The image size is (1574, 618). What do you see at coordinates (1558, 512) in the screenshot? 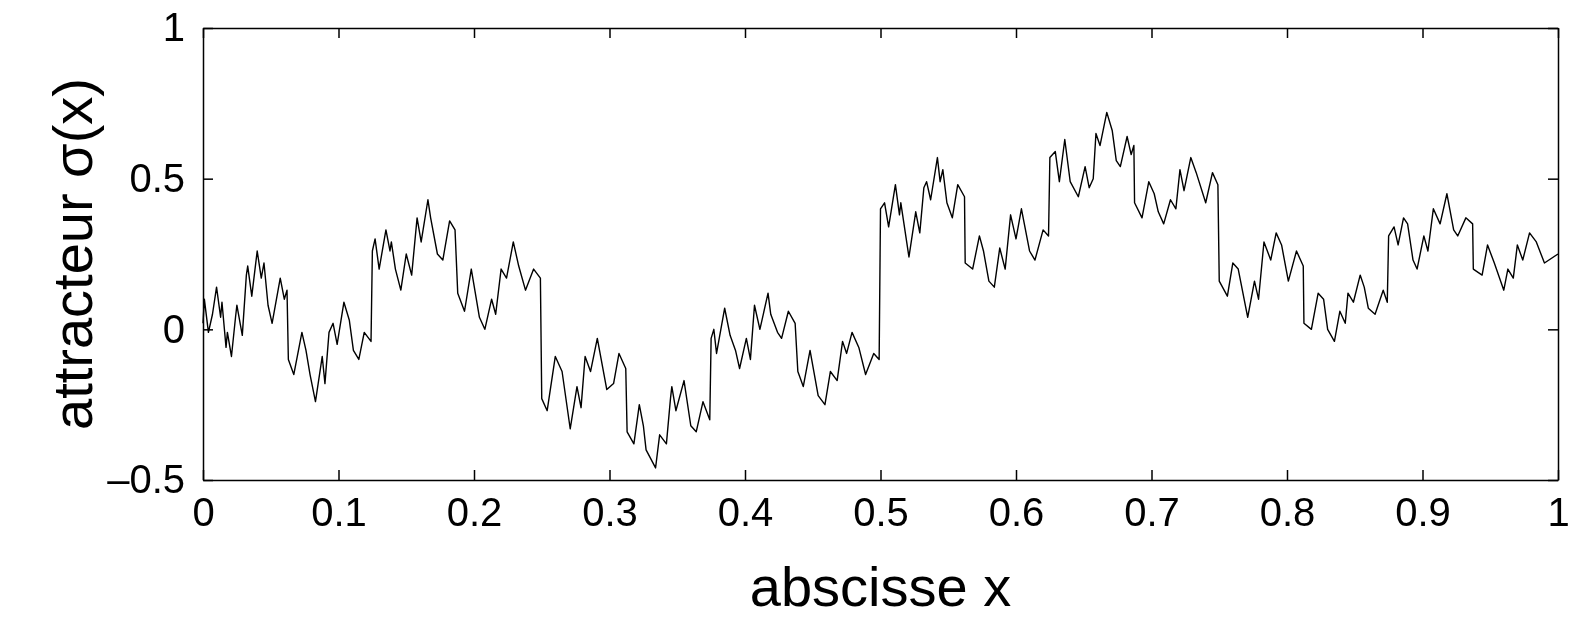
I see `x-tick-label: 1` at bounding box center [1558, 512].